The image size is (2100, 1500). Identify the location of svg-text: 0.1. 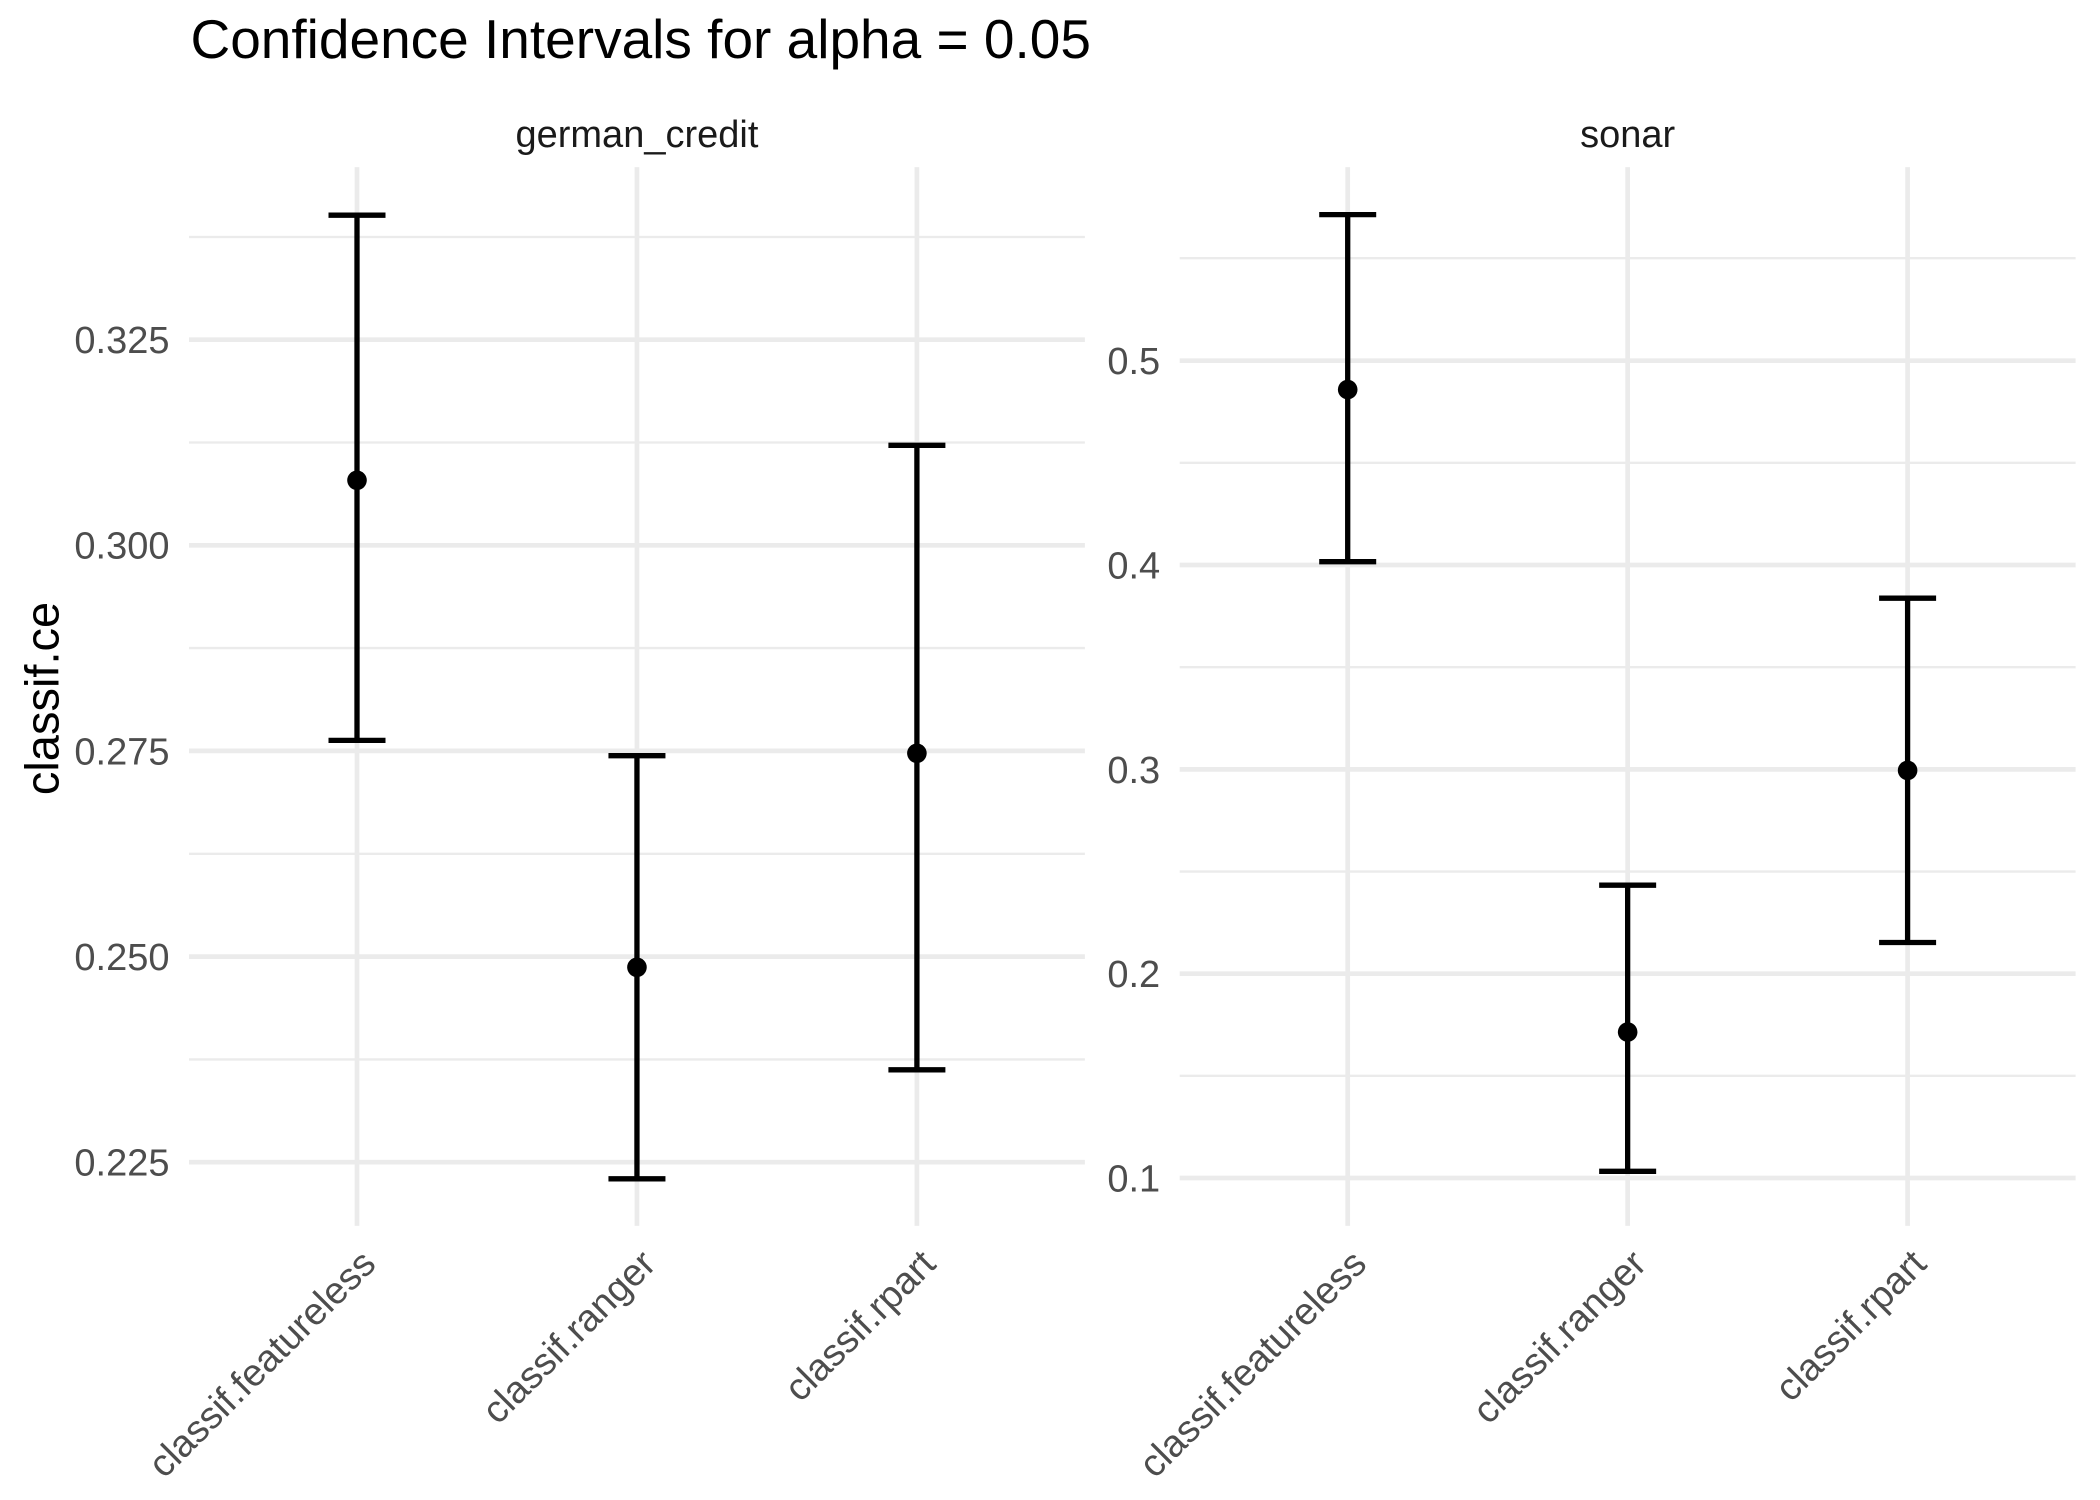
(1133, 1179).